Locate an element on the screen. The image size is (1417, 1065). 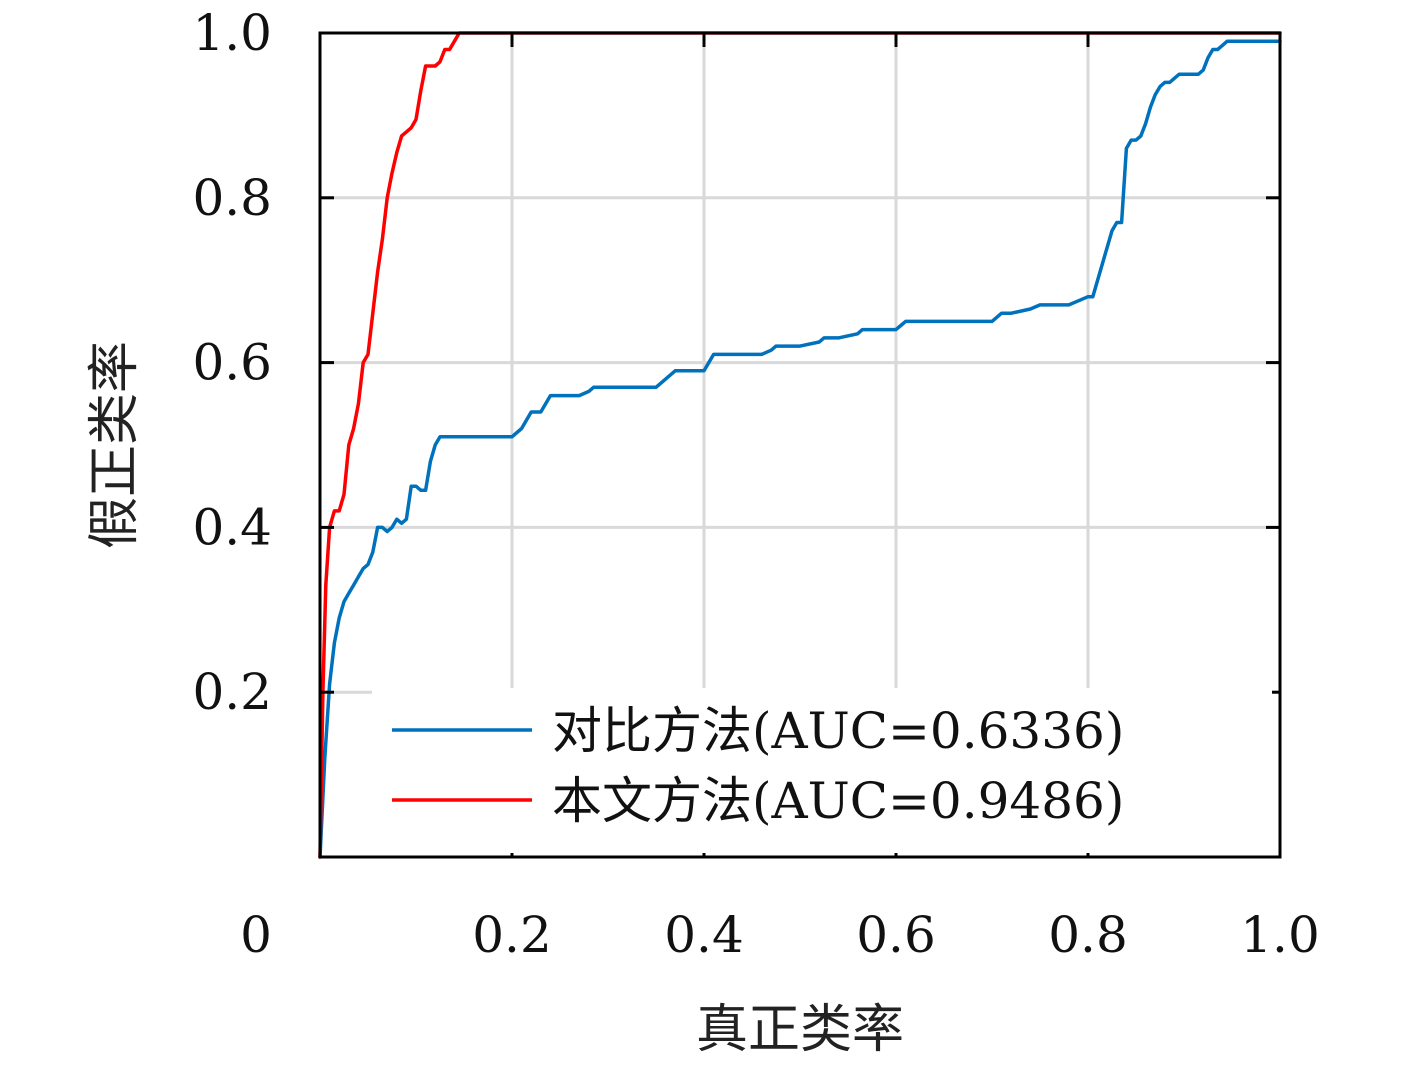
legend-label-proposed-method: 本文方法(AUC=0.9486) is located at coordinates (838, 801).